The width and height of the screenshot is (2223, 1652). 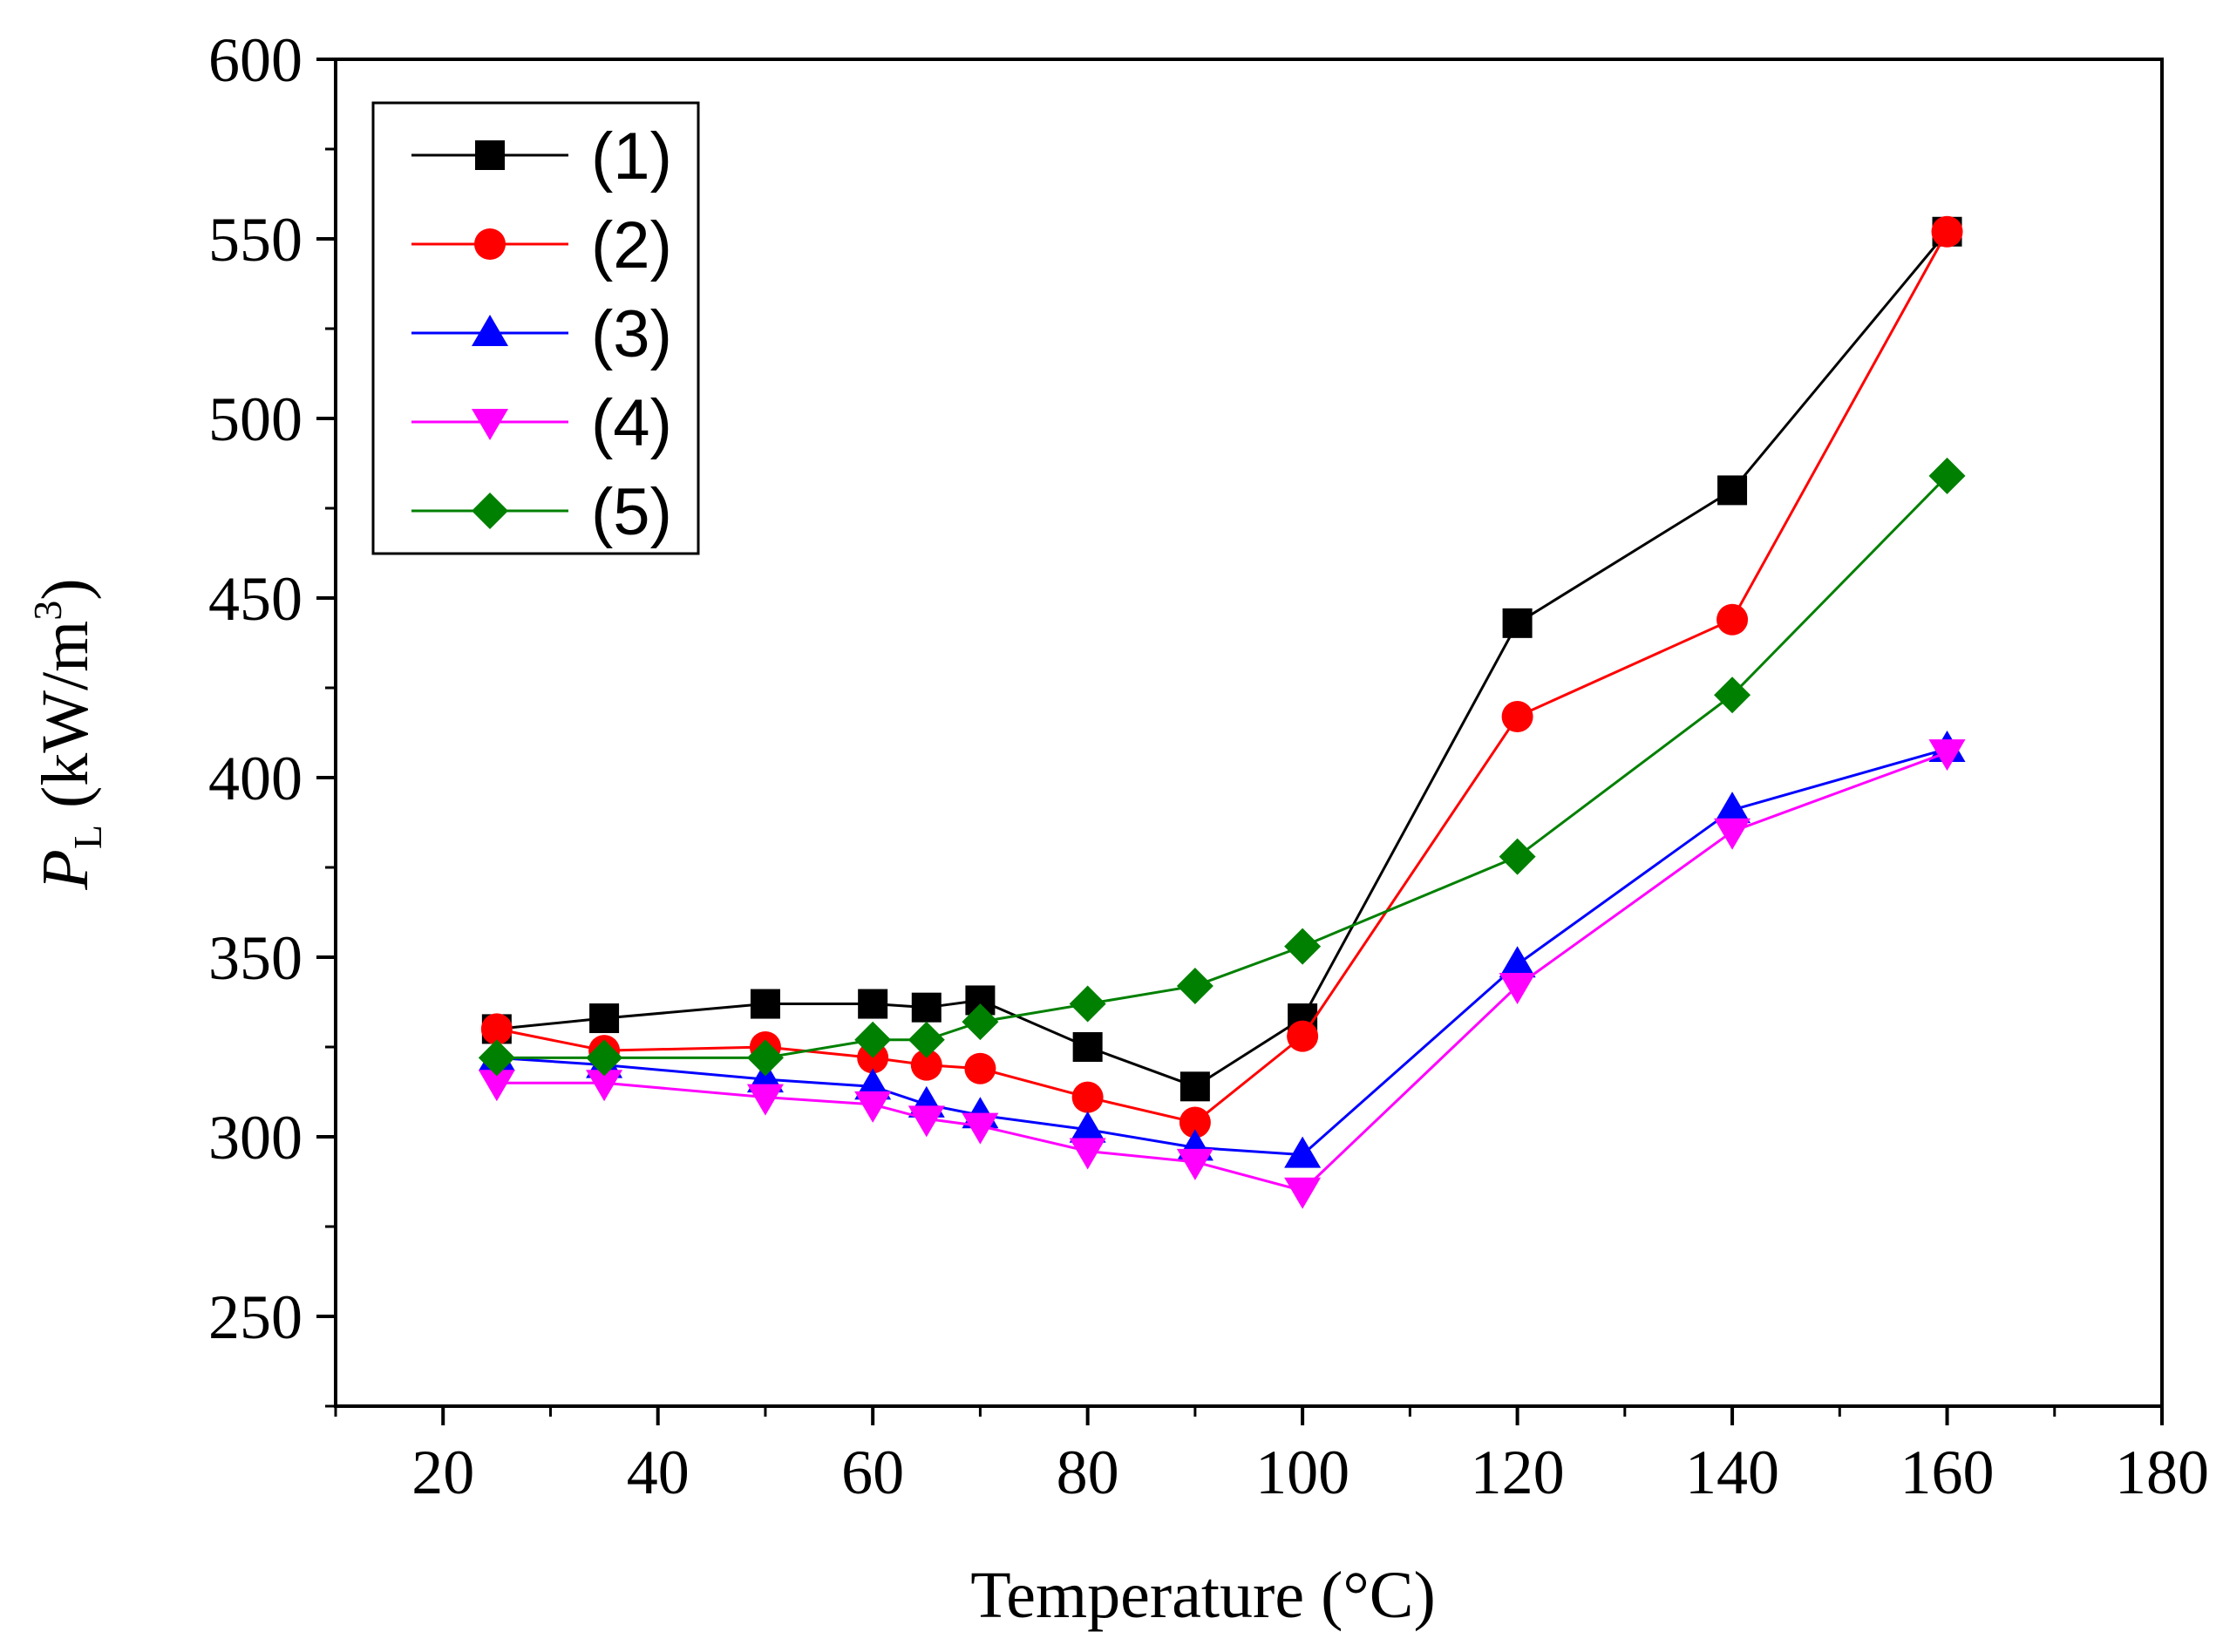 What do you see at coordinates (658, 1472) in the screenshot?
I see `x-tick-label: 40` at bounding box center [658, 1472].